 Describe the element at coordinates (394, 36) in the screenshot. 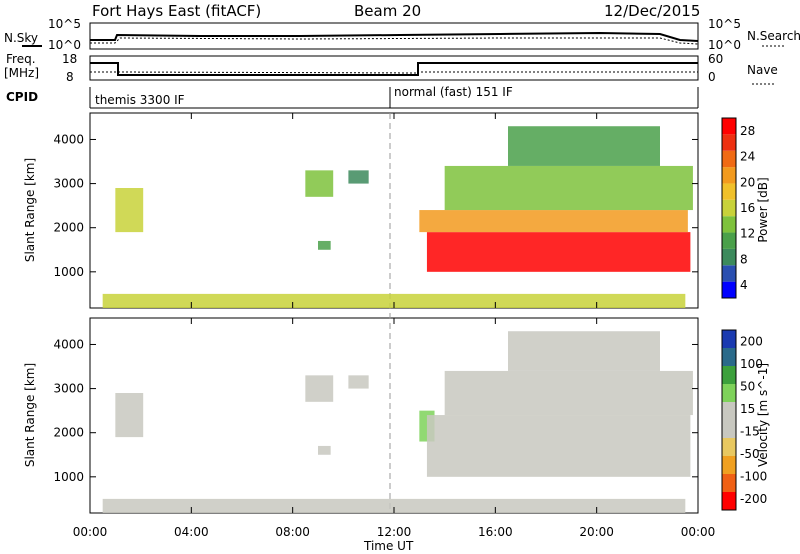

I see `nsky-strip` at that location.